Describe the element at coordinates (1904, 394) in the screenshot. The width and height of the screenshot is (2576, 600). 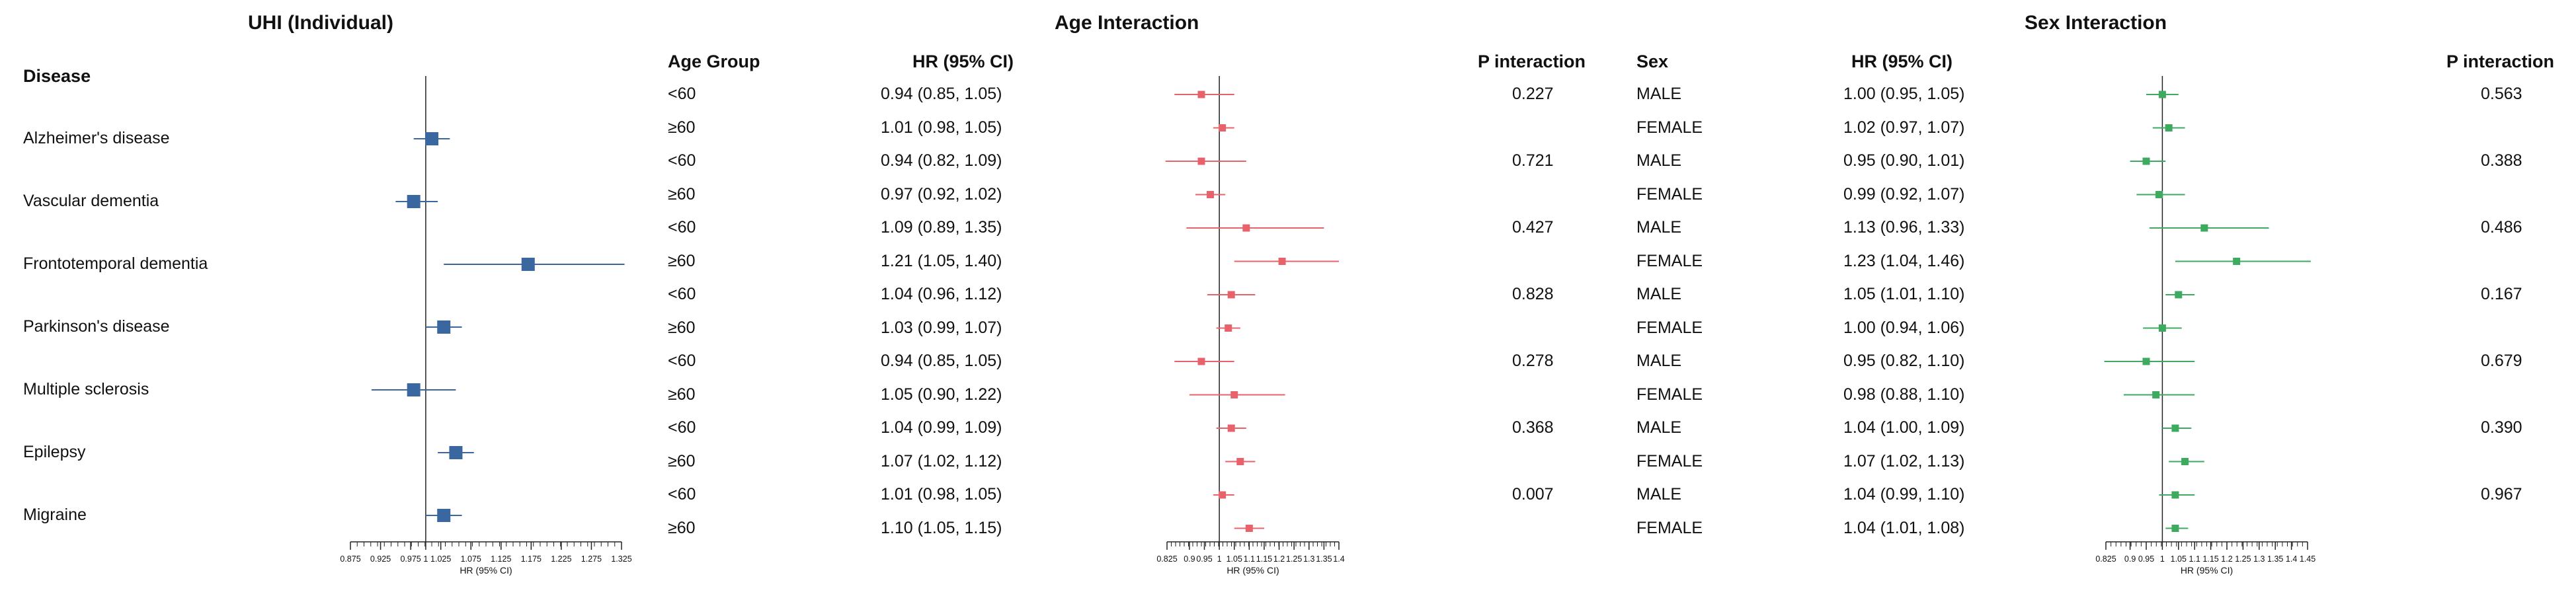
I see `sex-hr-ci-text: 0.98 (0.88, 1.10)` at that location.